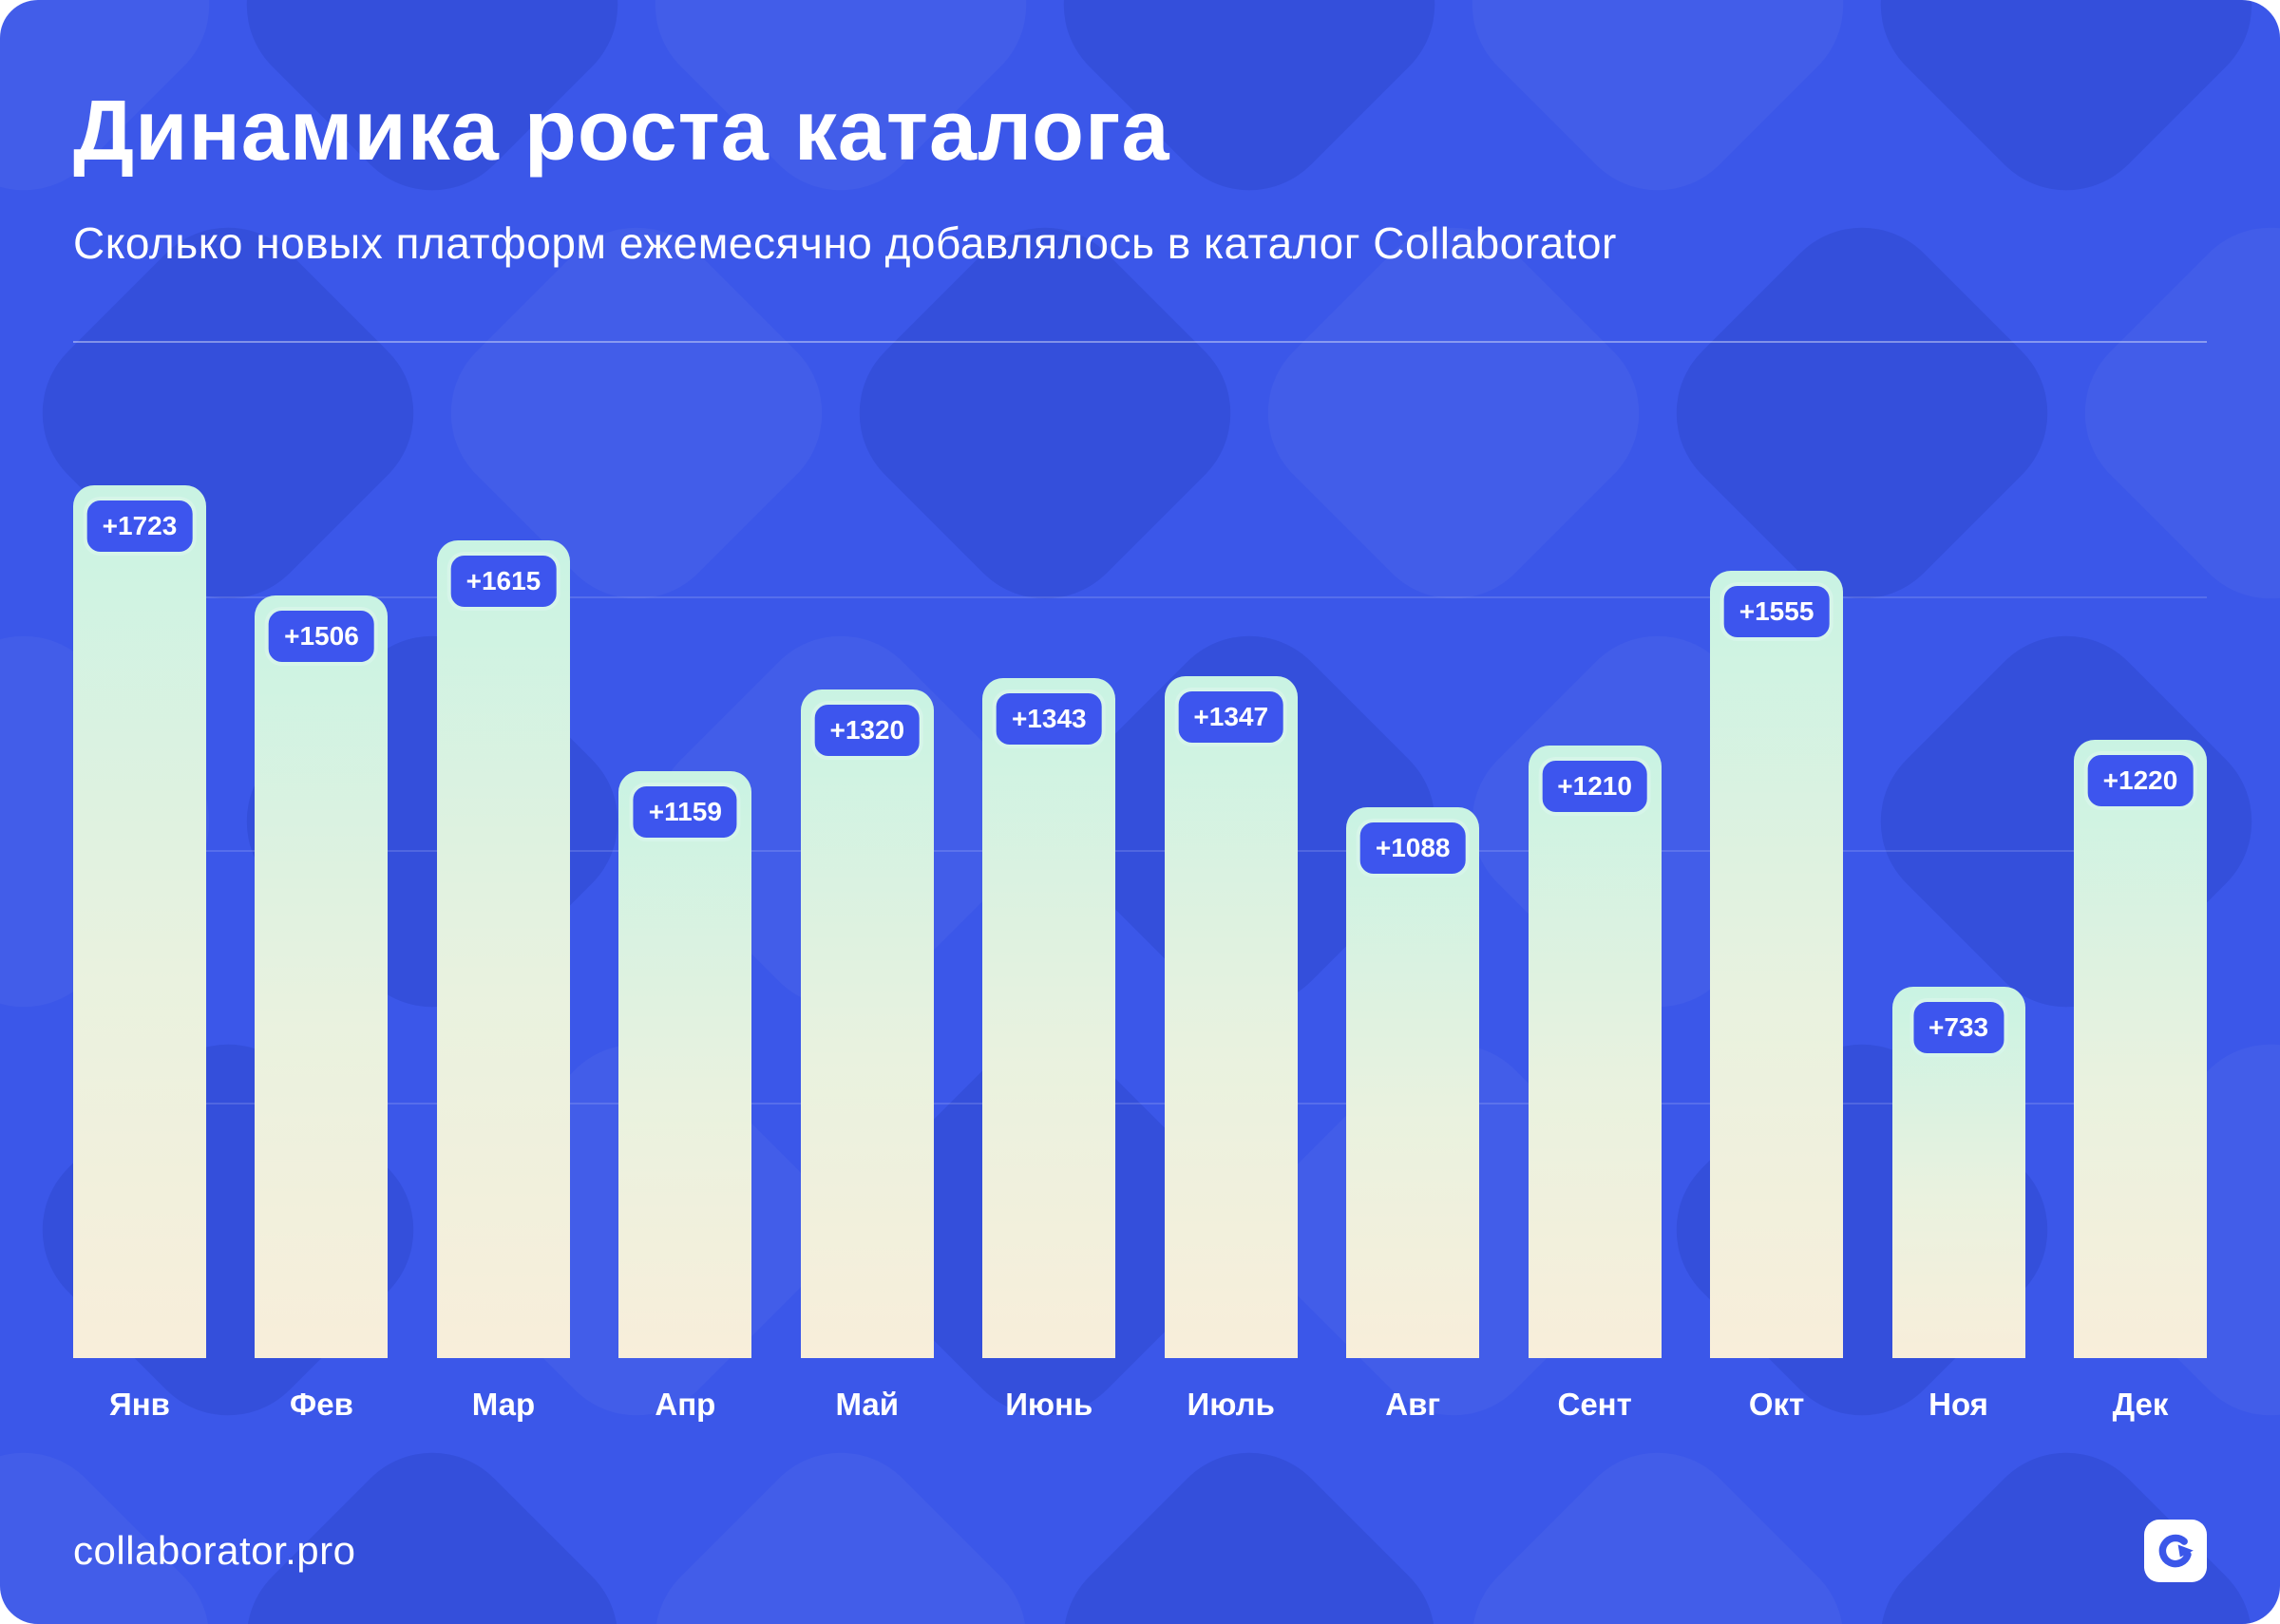 The image size is (2280, 1624). Describe the element at coordinates (621, 131) in the screenshot. I see `page-title: Динамика роста каталога` at that location.